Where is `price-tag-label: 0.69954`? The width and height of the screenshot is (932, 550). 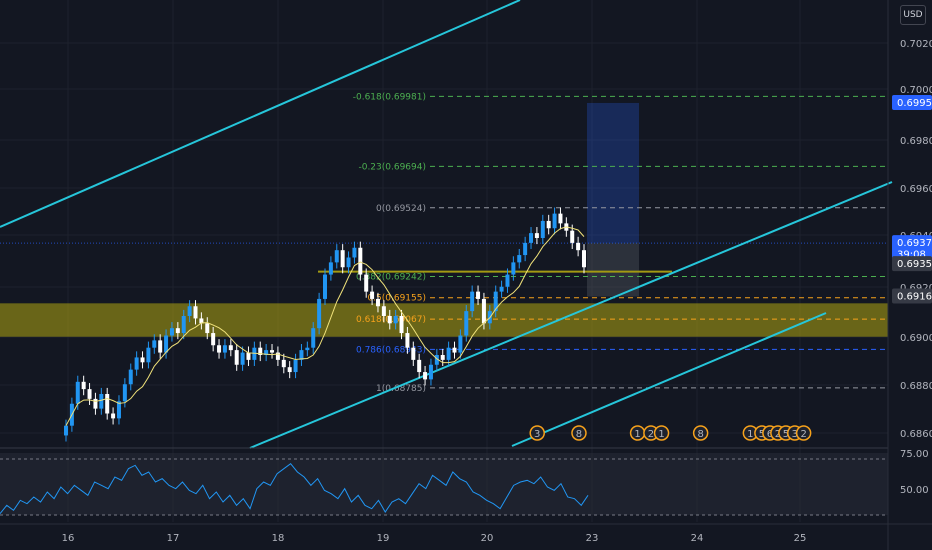 price-tag-label: 0.69954 is located at coordinates (914, 103).